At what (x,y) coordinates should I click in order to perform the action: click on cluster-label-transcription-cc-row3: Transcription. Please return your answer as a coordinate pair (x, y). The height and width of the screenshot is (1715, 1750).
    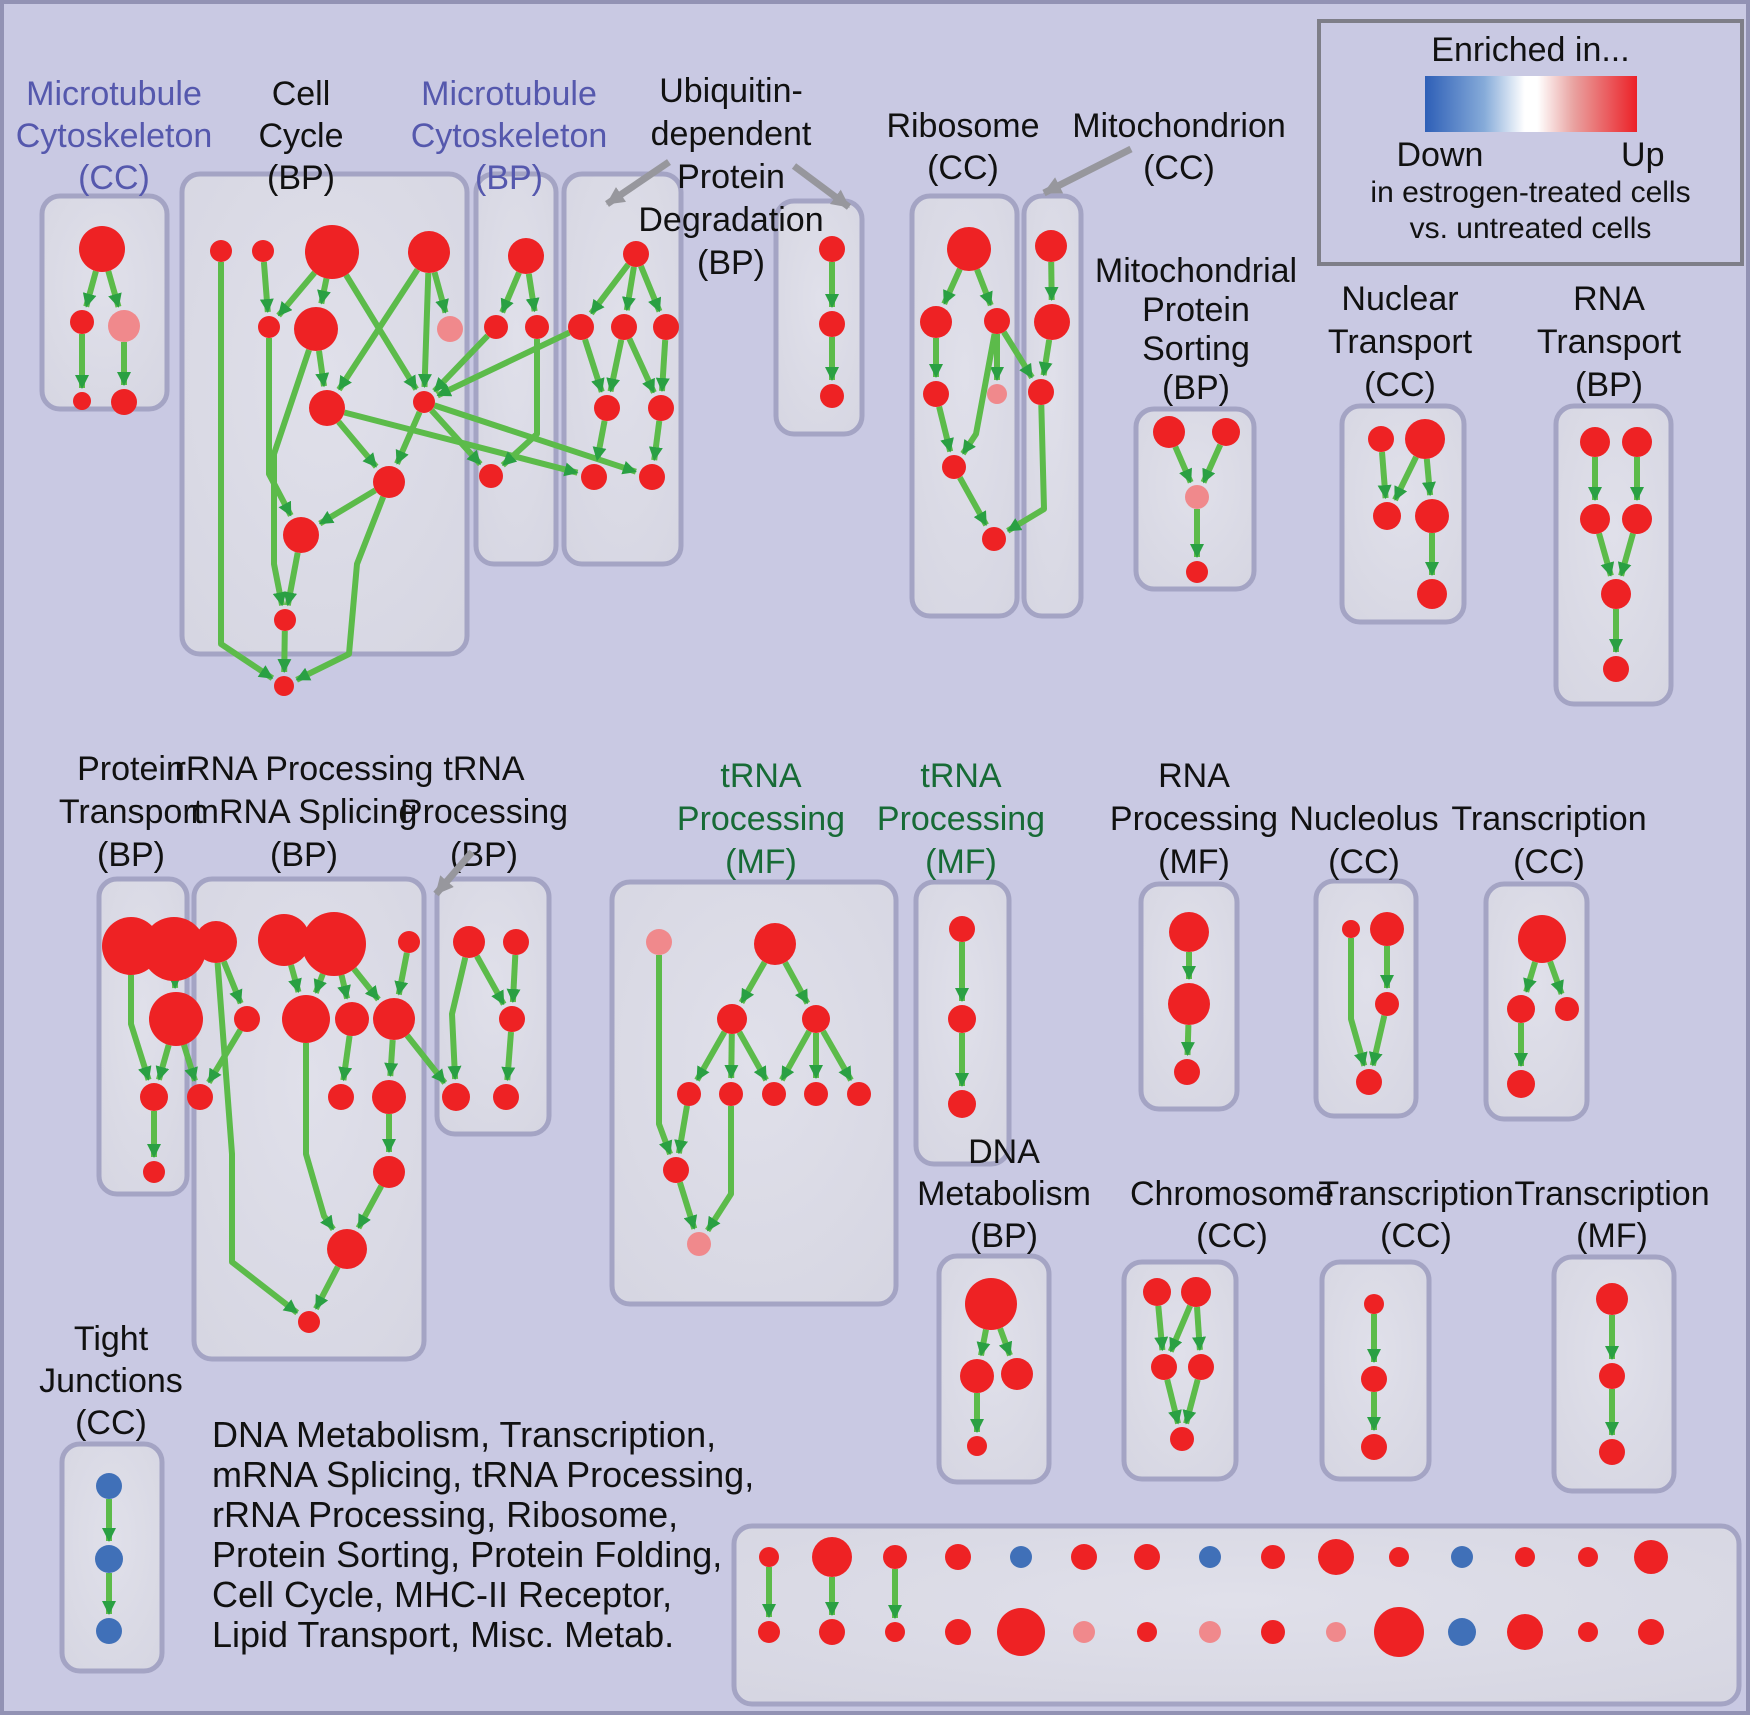
    Looking at the image, I should click on (1415, 1194).